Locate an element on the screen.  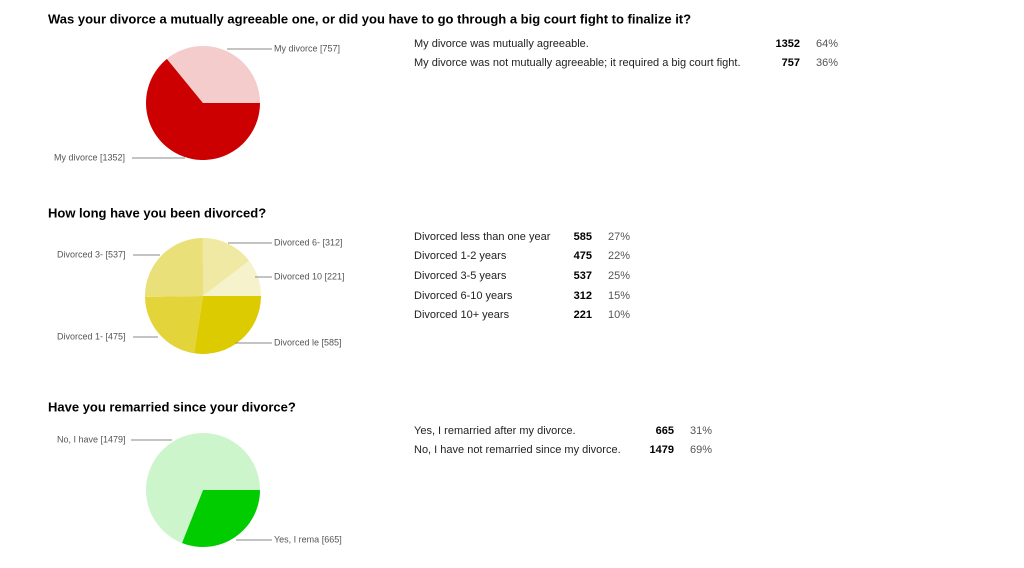
answer-label: My divorce was mutually agreeable. is located at coordinates (501, 44).